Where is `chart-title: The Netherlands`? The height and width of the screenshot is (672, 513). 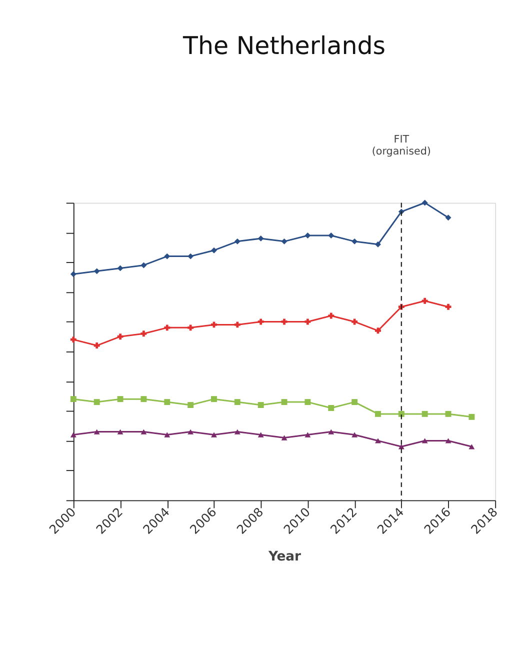
chart-title: The Netherlands is located at coordinates (284, 45).